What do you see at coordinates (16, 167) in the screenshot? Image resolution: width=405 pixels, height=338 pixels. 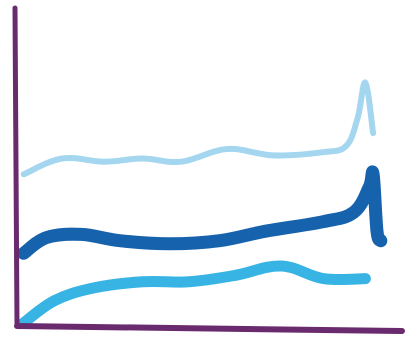 I see `y-axis-line` at bounding box center [16, 167].